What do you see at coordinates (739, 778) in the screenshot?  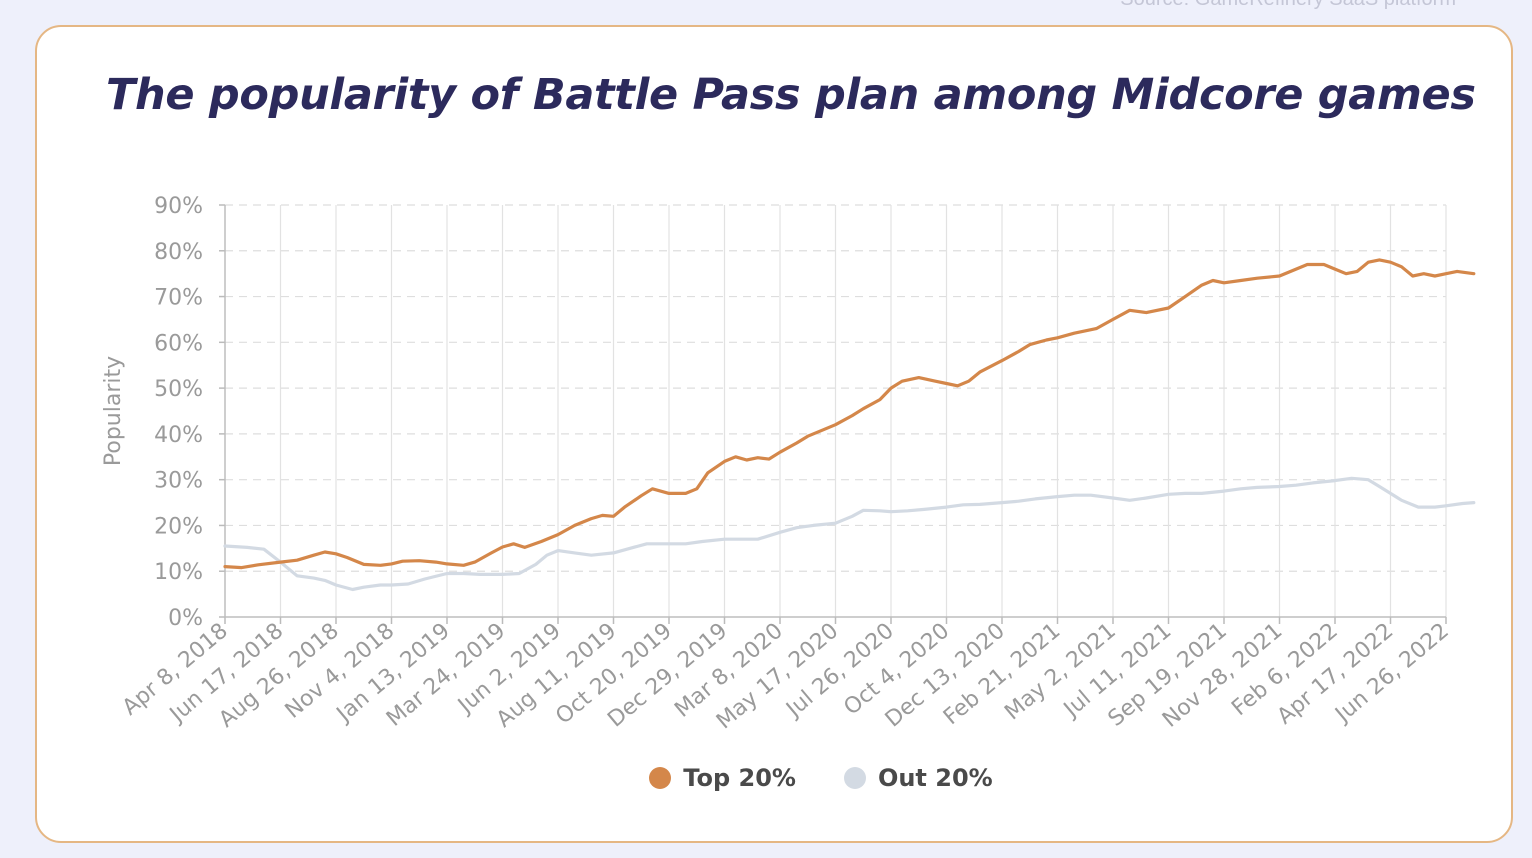 I see `legend-label: Top 20%` at bounding box center [739, 778].